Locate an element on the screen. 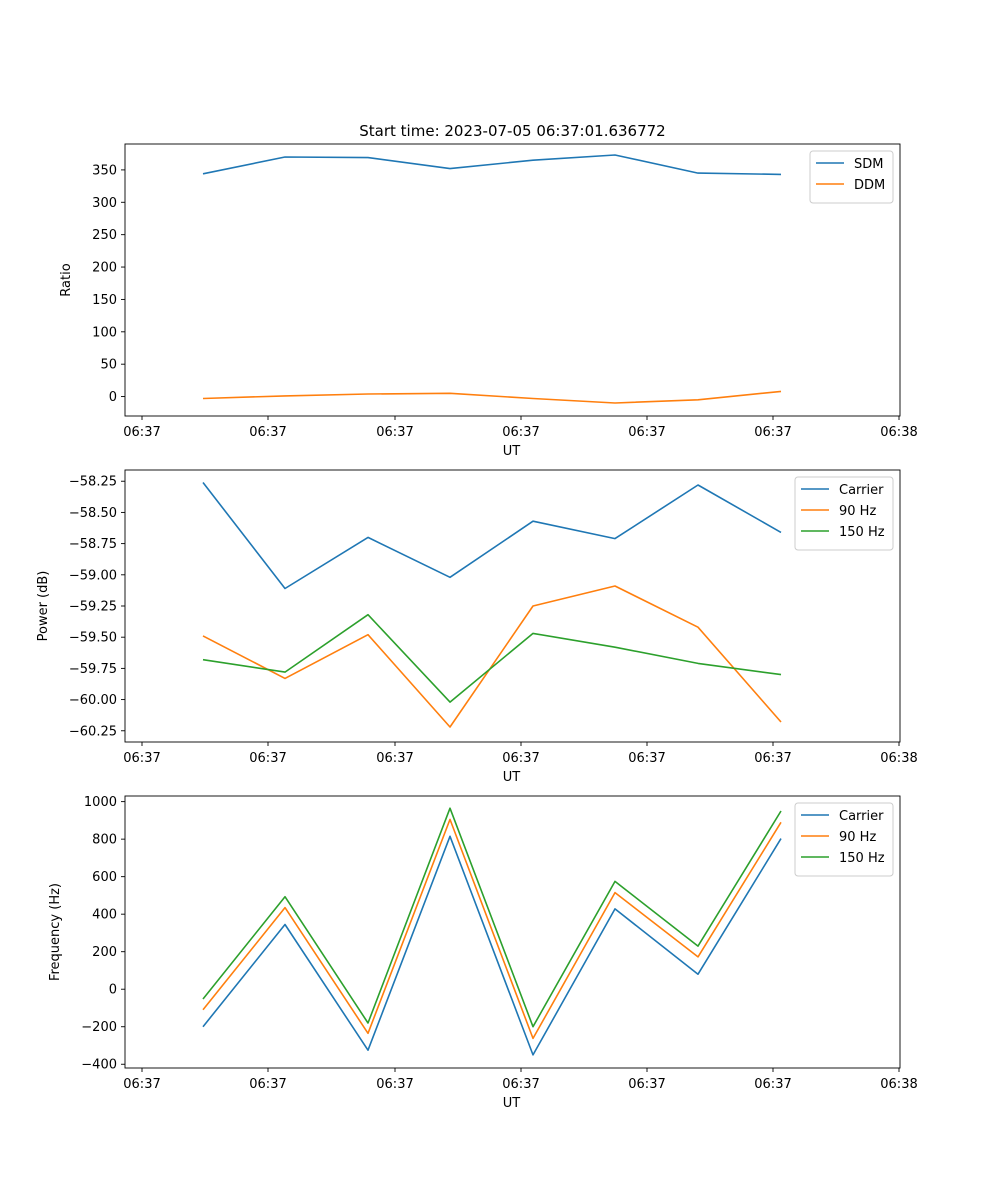 This screenshot has width=1000, height=1200. legend-box is located at coordinates (851, 177).